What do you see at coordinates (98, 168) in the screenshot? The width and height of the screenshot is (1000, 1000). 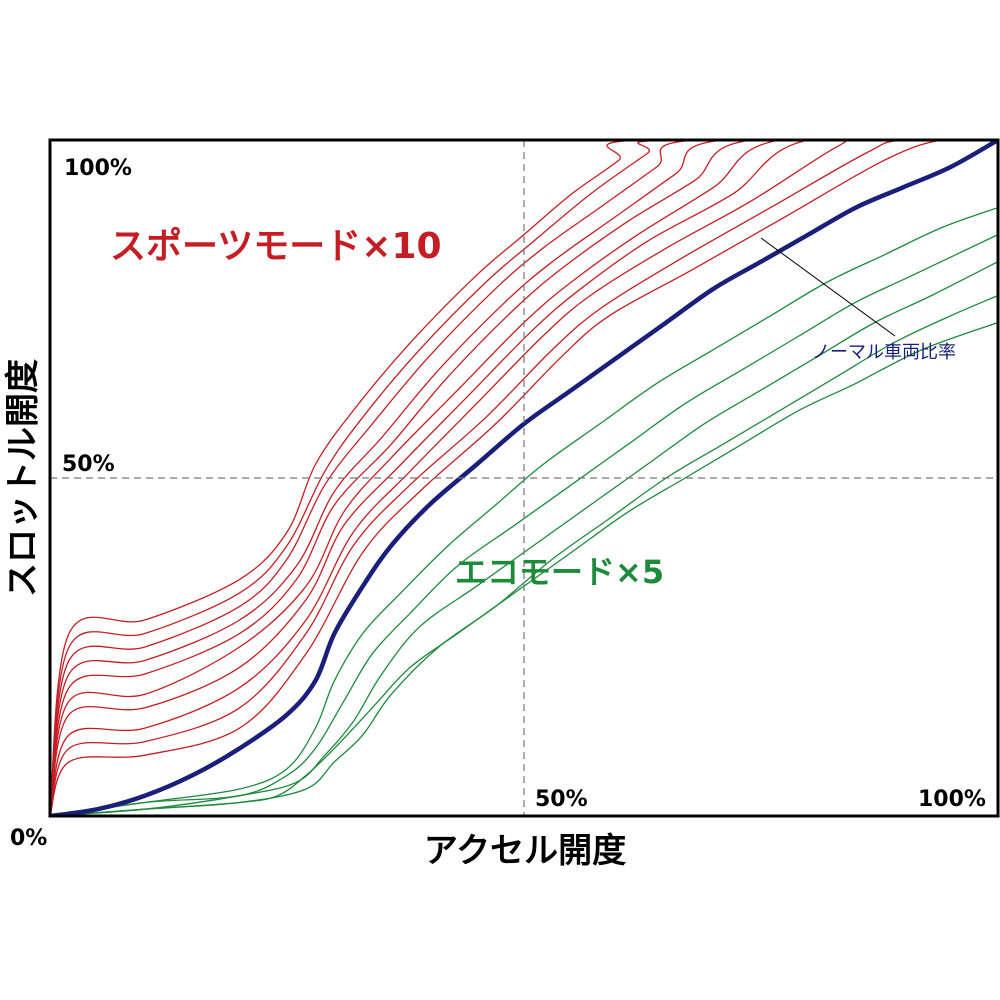 I see `tick-label-y-100: 100%` at bounding box center [98, 168].